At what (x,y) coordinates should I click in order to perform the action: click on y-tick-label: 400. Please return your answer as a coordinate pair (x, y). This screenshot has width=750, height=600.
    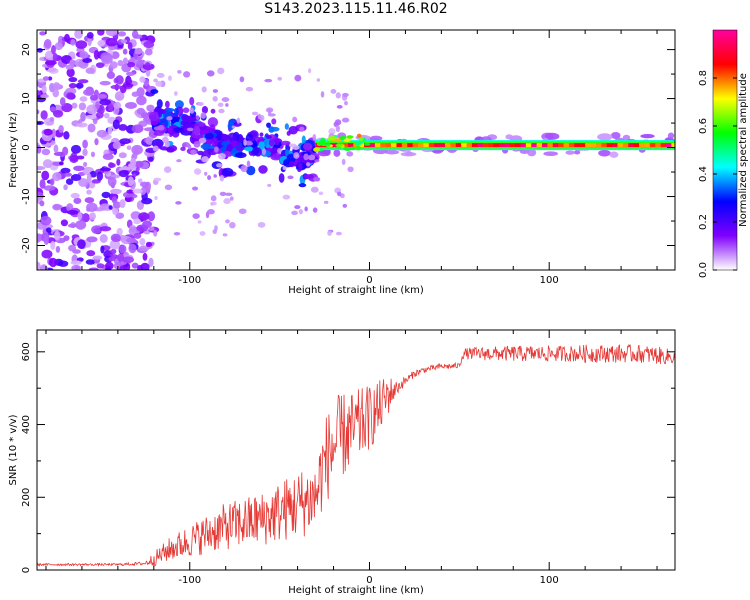
    Looking at the image, I should click on (26, 424).